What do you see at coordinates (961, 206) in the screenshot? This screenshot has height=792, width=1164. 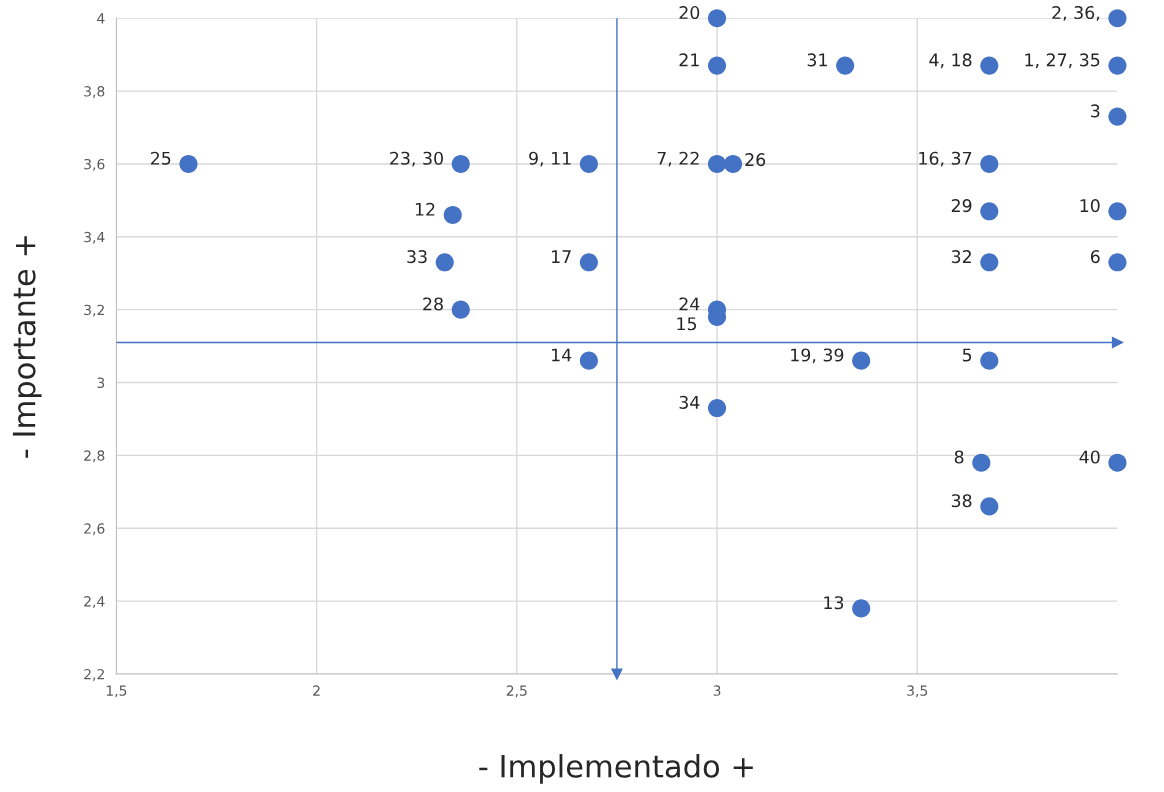 I see `annotation: 29` at bounding box center [961, 206].